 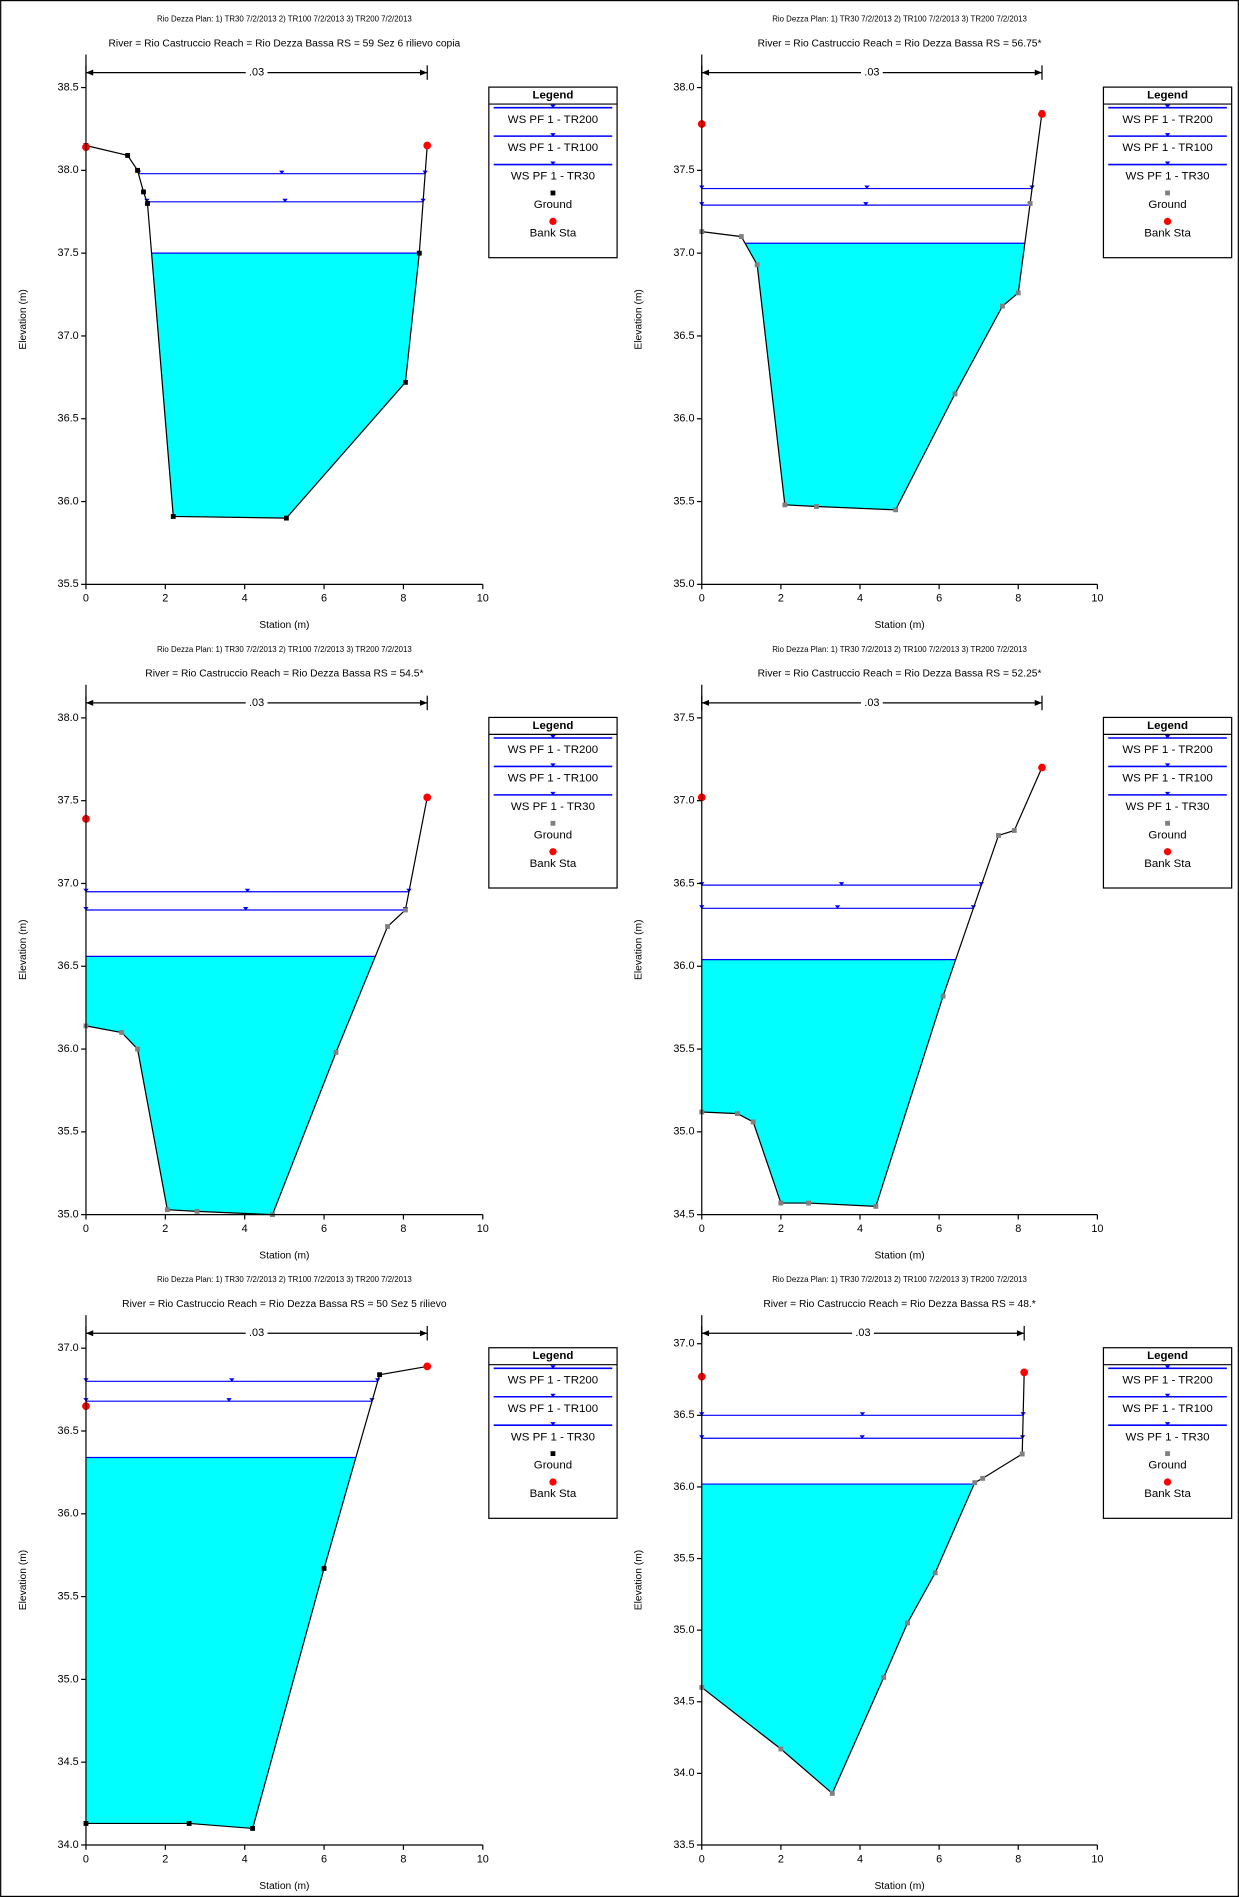 I want to click on x-tick-label: 2, so click(x=165, y=1229).